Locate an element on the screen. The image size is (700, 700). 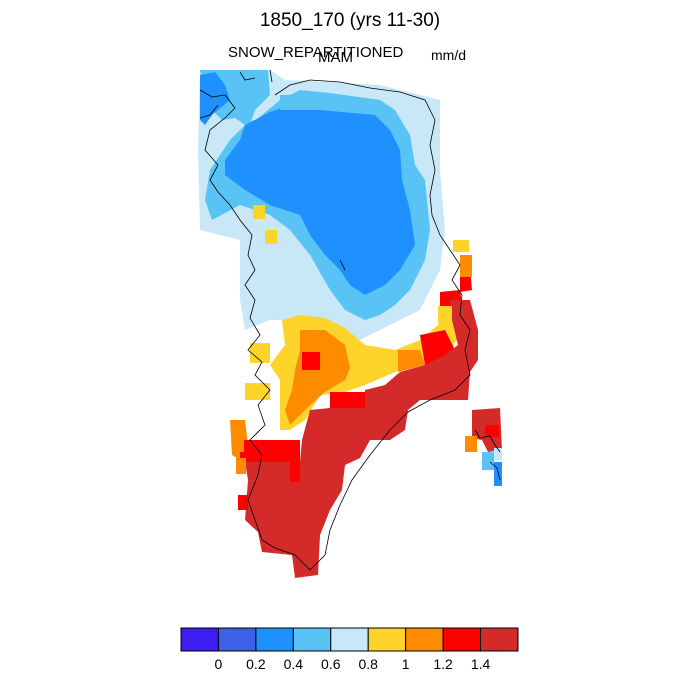
coastline-island is located at coordinates (487, 455).